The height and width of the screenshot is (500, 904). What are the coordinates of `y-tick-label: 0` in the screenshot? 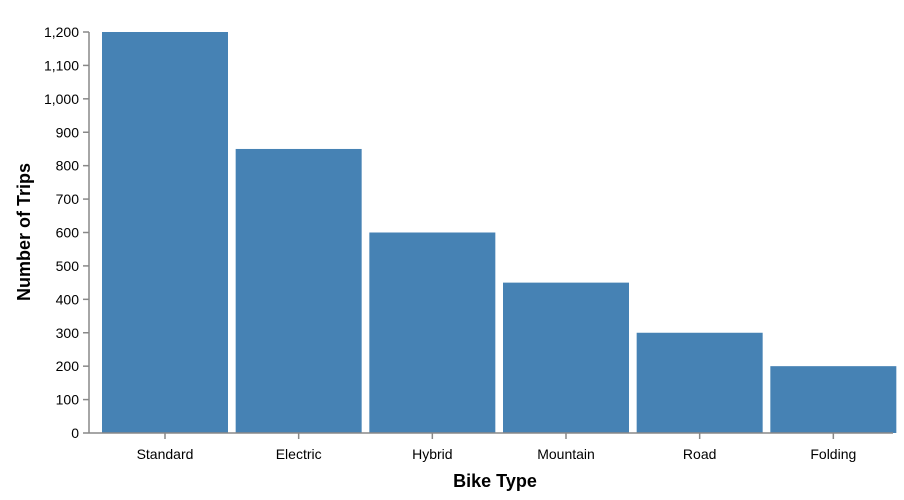 It's located at (75, 433).